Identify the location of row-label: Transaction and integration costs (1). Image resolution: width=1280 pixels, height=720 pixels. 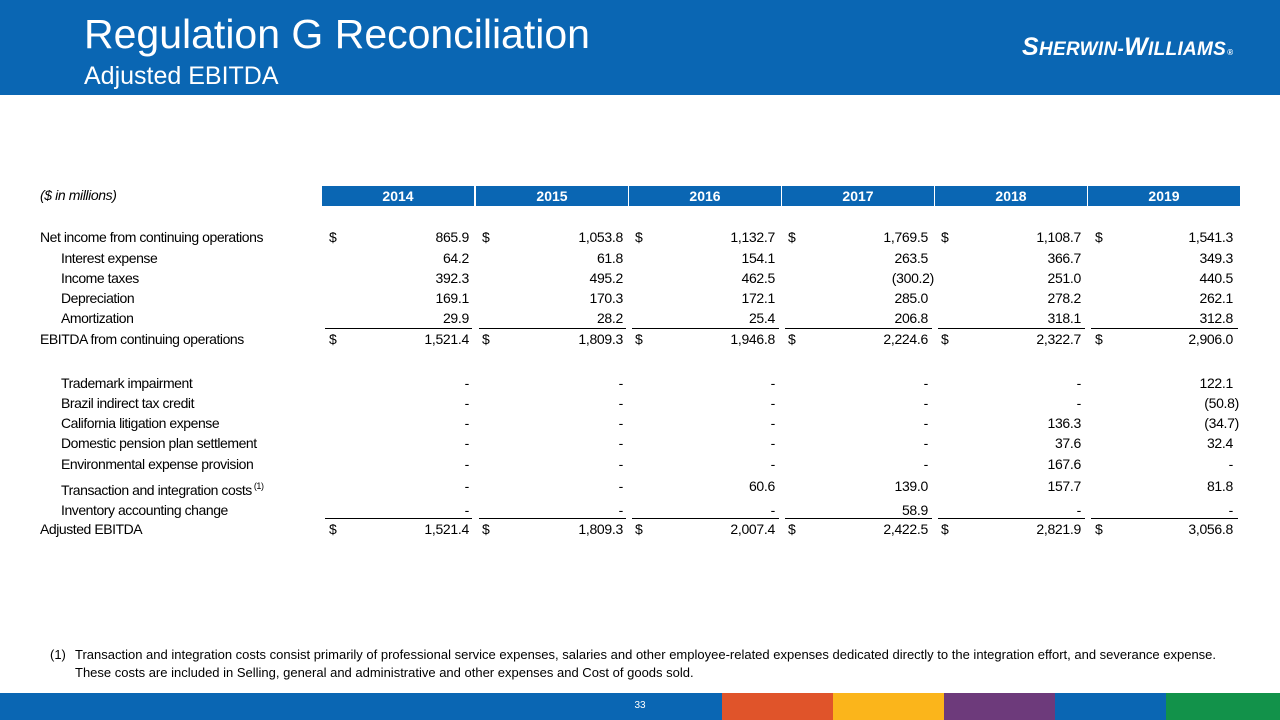
(162, 488).